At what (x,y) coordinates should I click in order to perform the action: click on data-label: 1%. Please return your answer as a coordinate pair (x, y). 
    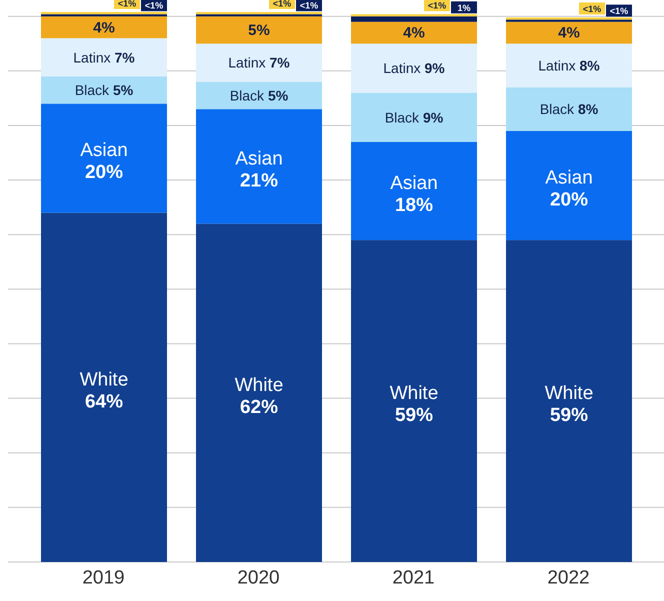
    Looking at the image, I should click on (464, 7).